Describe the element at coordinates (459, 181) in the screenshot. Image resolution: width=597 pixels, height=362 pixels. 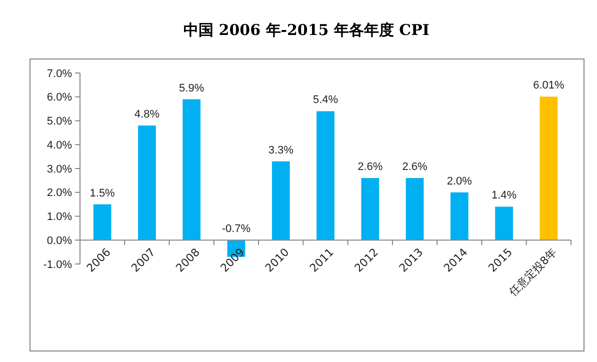
I see `data-label: 2.0%` at that location.